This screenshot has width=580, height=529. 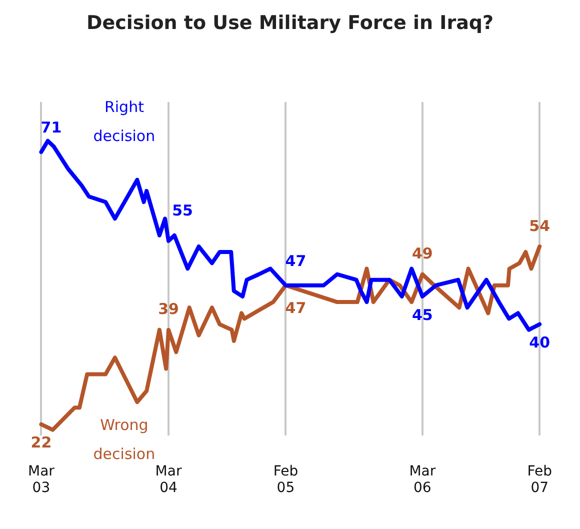 I want to click on x-tick-label: Feb 07, so click(x=539, y=479).